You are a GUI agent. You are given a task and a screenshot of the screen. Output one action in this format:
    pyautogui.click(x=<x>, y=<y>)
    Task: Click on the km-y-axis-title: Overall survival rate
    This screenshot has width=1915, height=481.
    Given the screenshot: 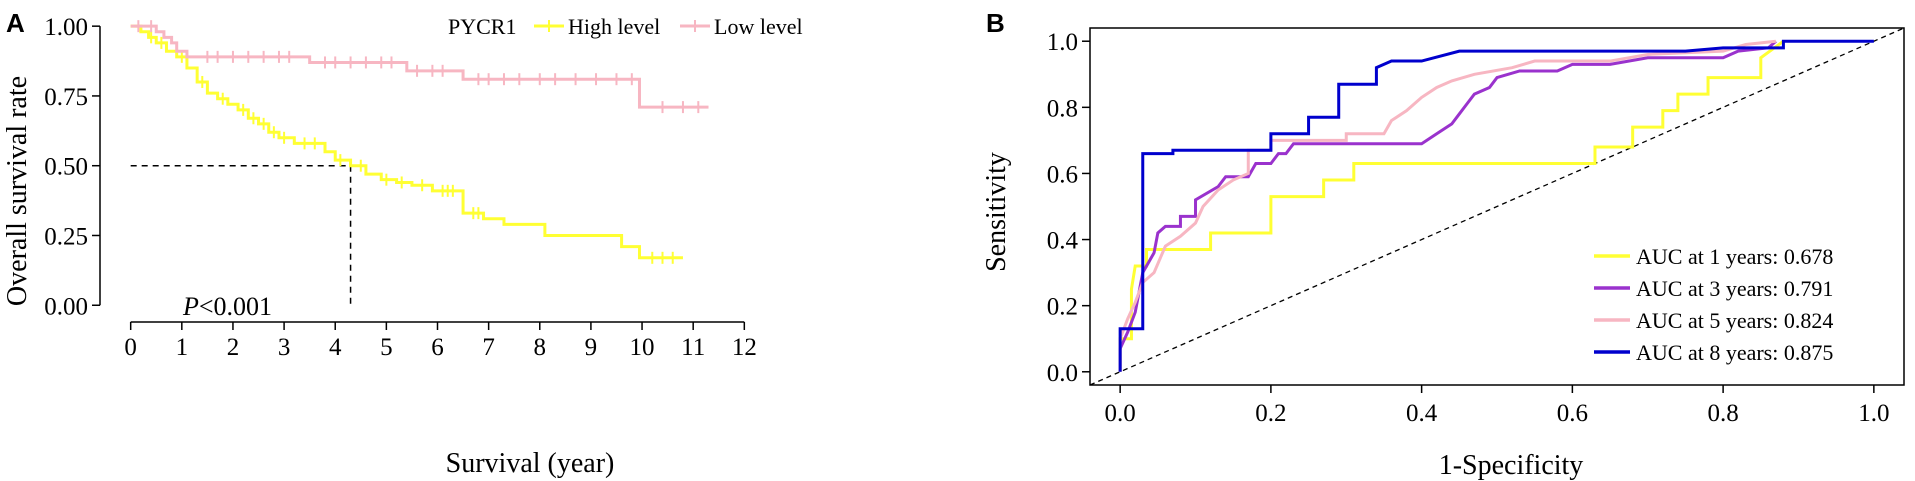 What is the action you would take?
    pyautogui.click(x=17, y=191)
    